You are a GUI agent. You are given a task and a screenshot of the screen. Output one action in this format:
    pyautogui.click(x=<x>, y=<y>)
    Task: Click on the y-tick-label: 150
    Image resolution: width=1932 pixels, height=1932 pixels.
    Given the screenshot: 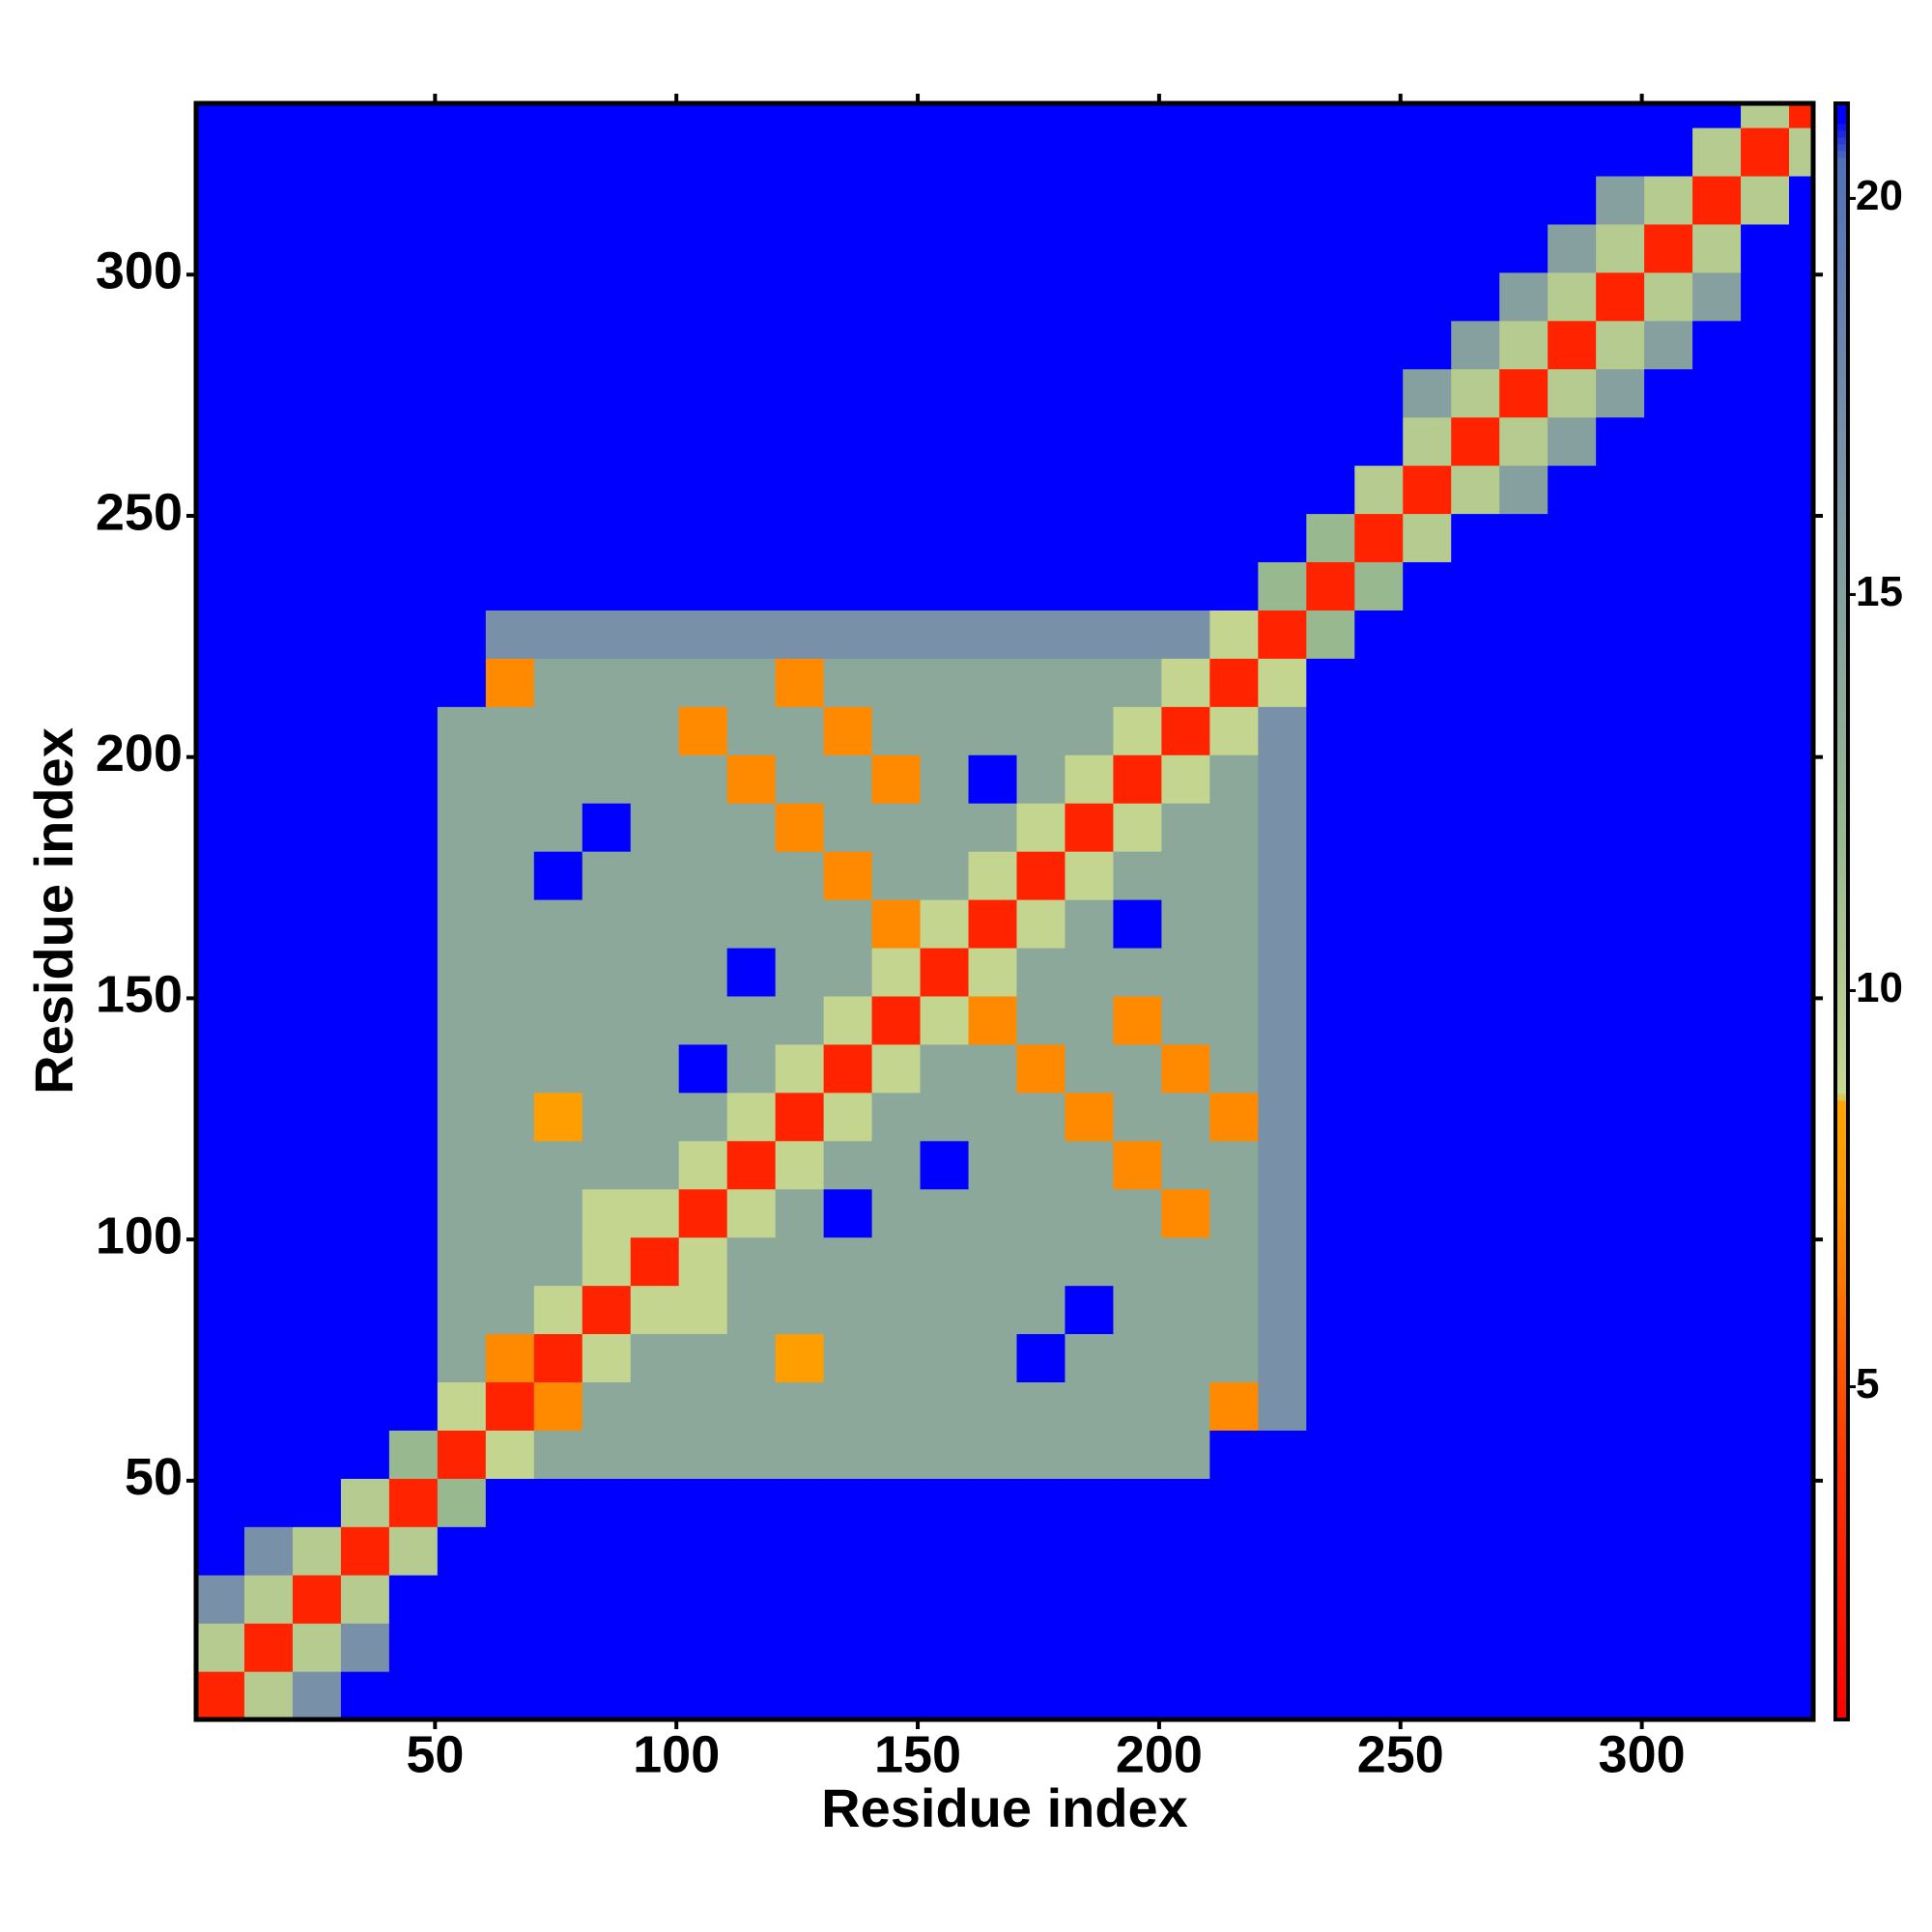 What is the action you would take?
    pyautogui.click(x=139, y=995)
    